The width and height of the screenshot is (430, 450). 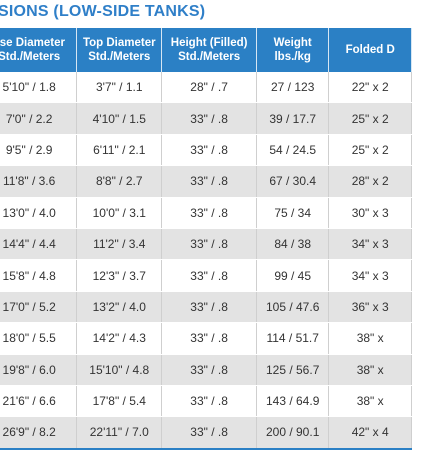 I want to click on header-weight: Weight lbs./kg, so click(x=293, y=50).